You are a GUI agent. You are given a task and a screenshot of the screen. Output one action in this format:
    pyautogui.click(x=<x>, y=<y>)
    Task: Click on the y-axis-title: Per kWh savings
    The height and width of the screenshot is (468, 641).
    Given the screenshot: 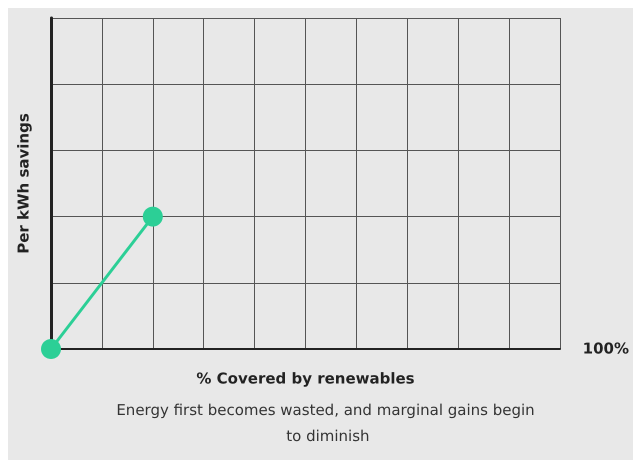 What is the action you would take?
    pyautogui.click(x=23, y=183)
    